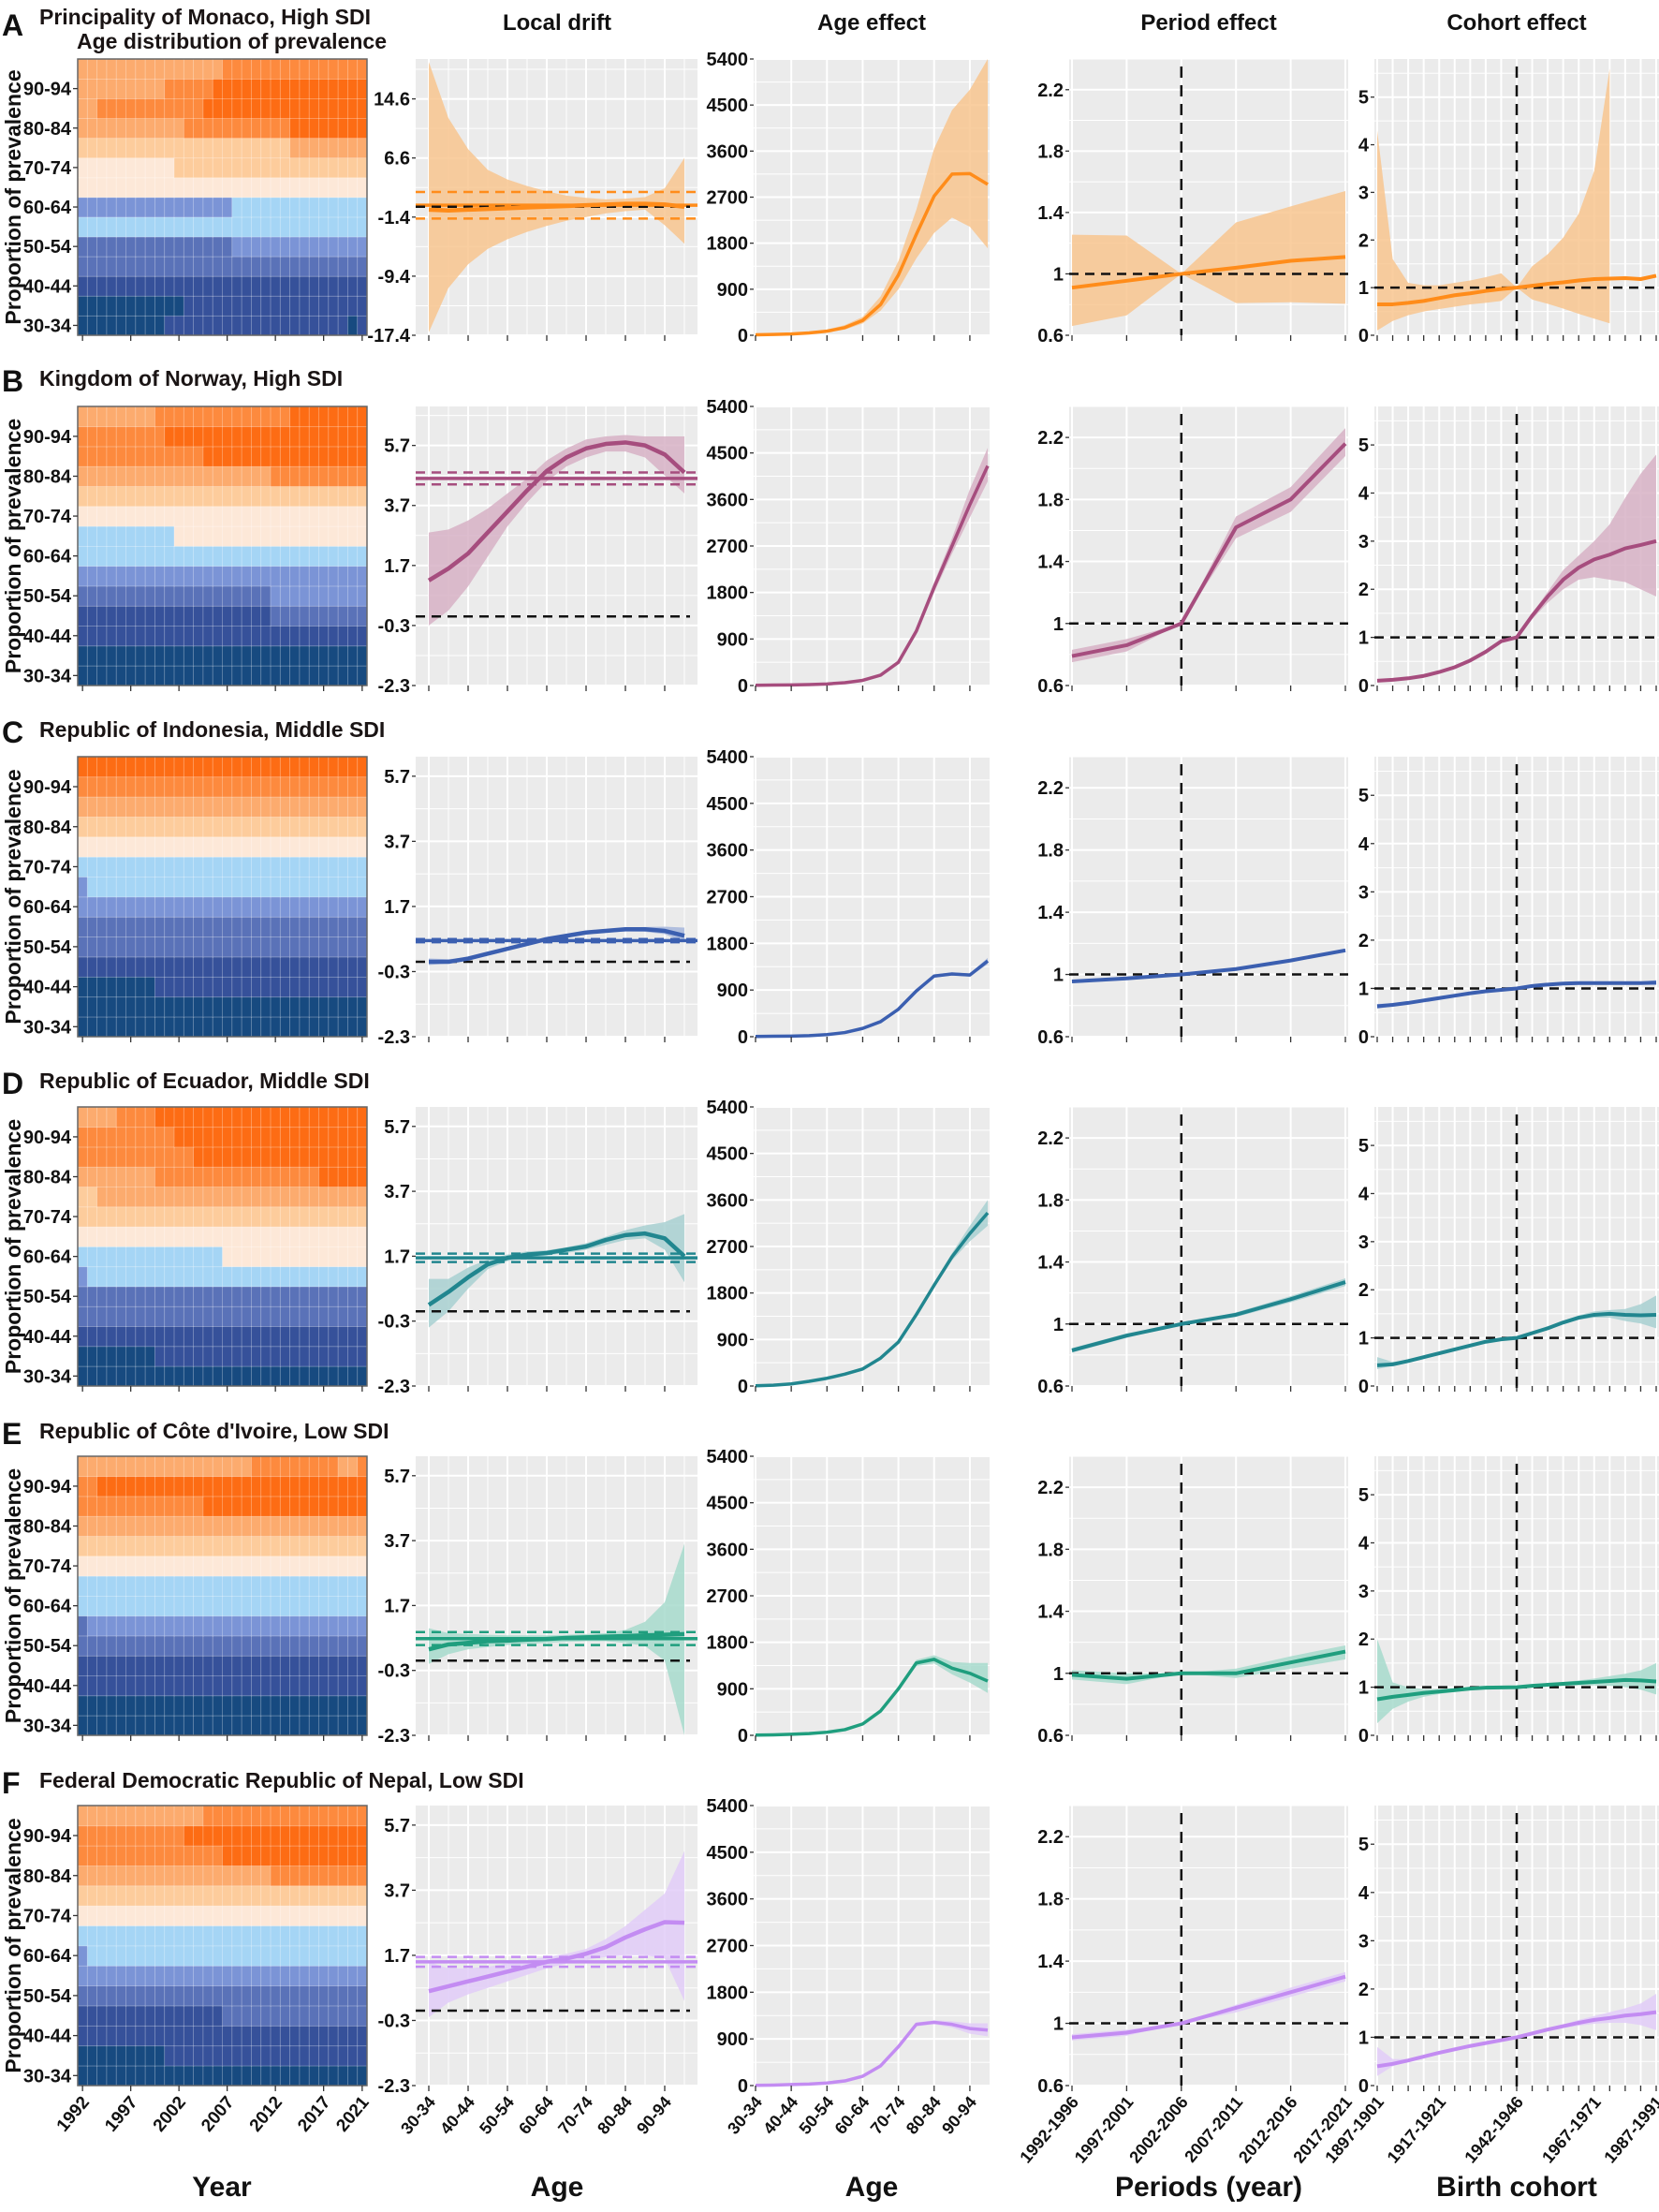  I want to click on y-tick-label: 1.7, so click(397, 907).